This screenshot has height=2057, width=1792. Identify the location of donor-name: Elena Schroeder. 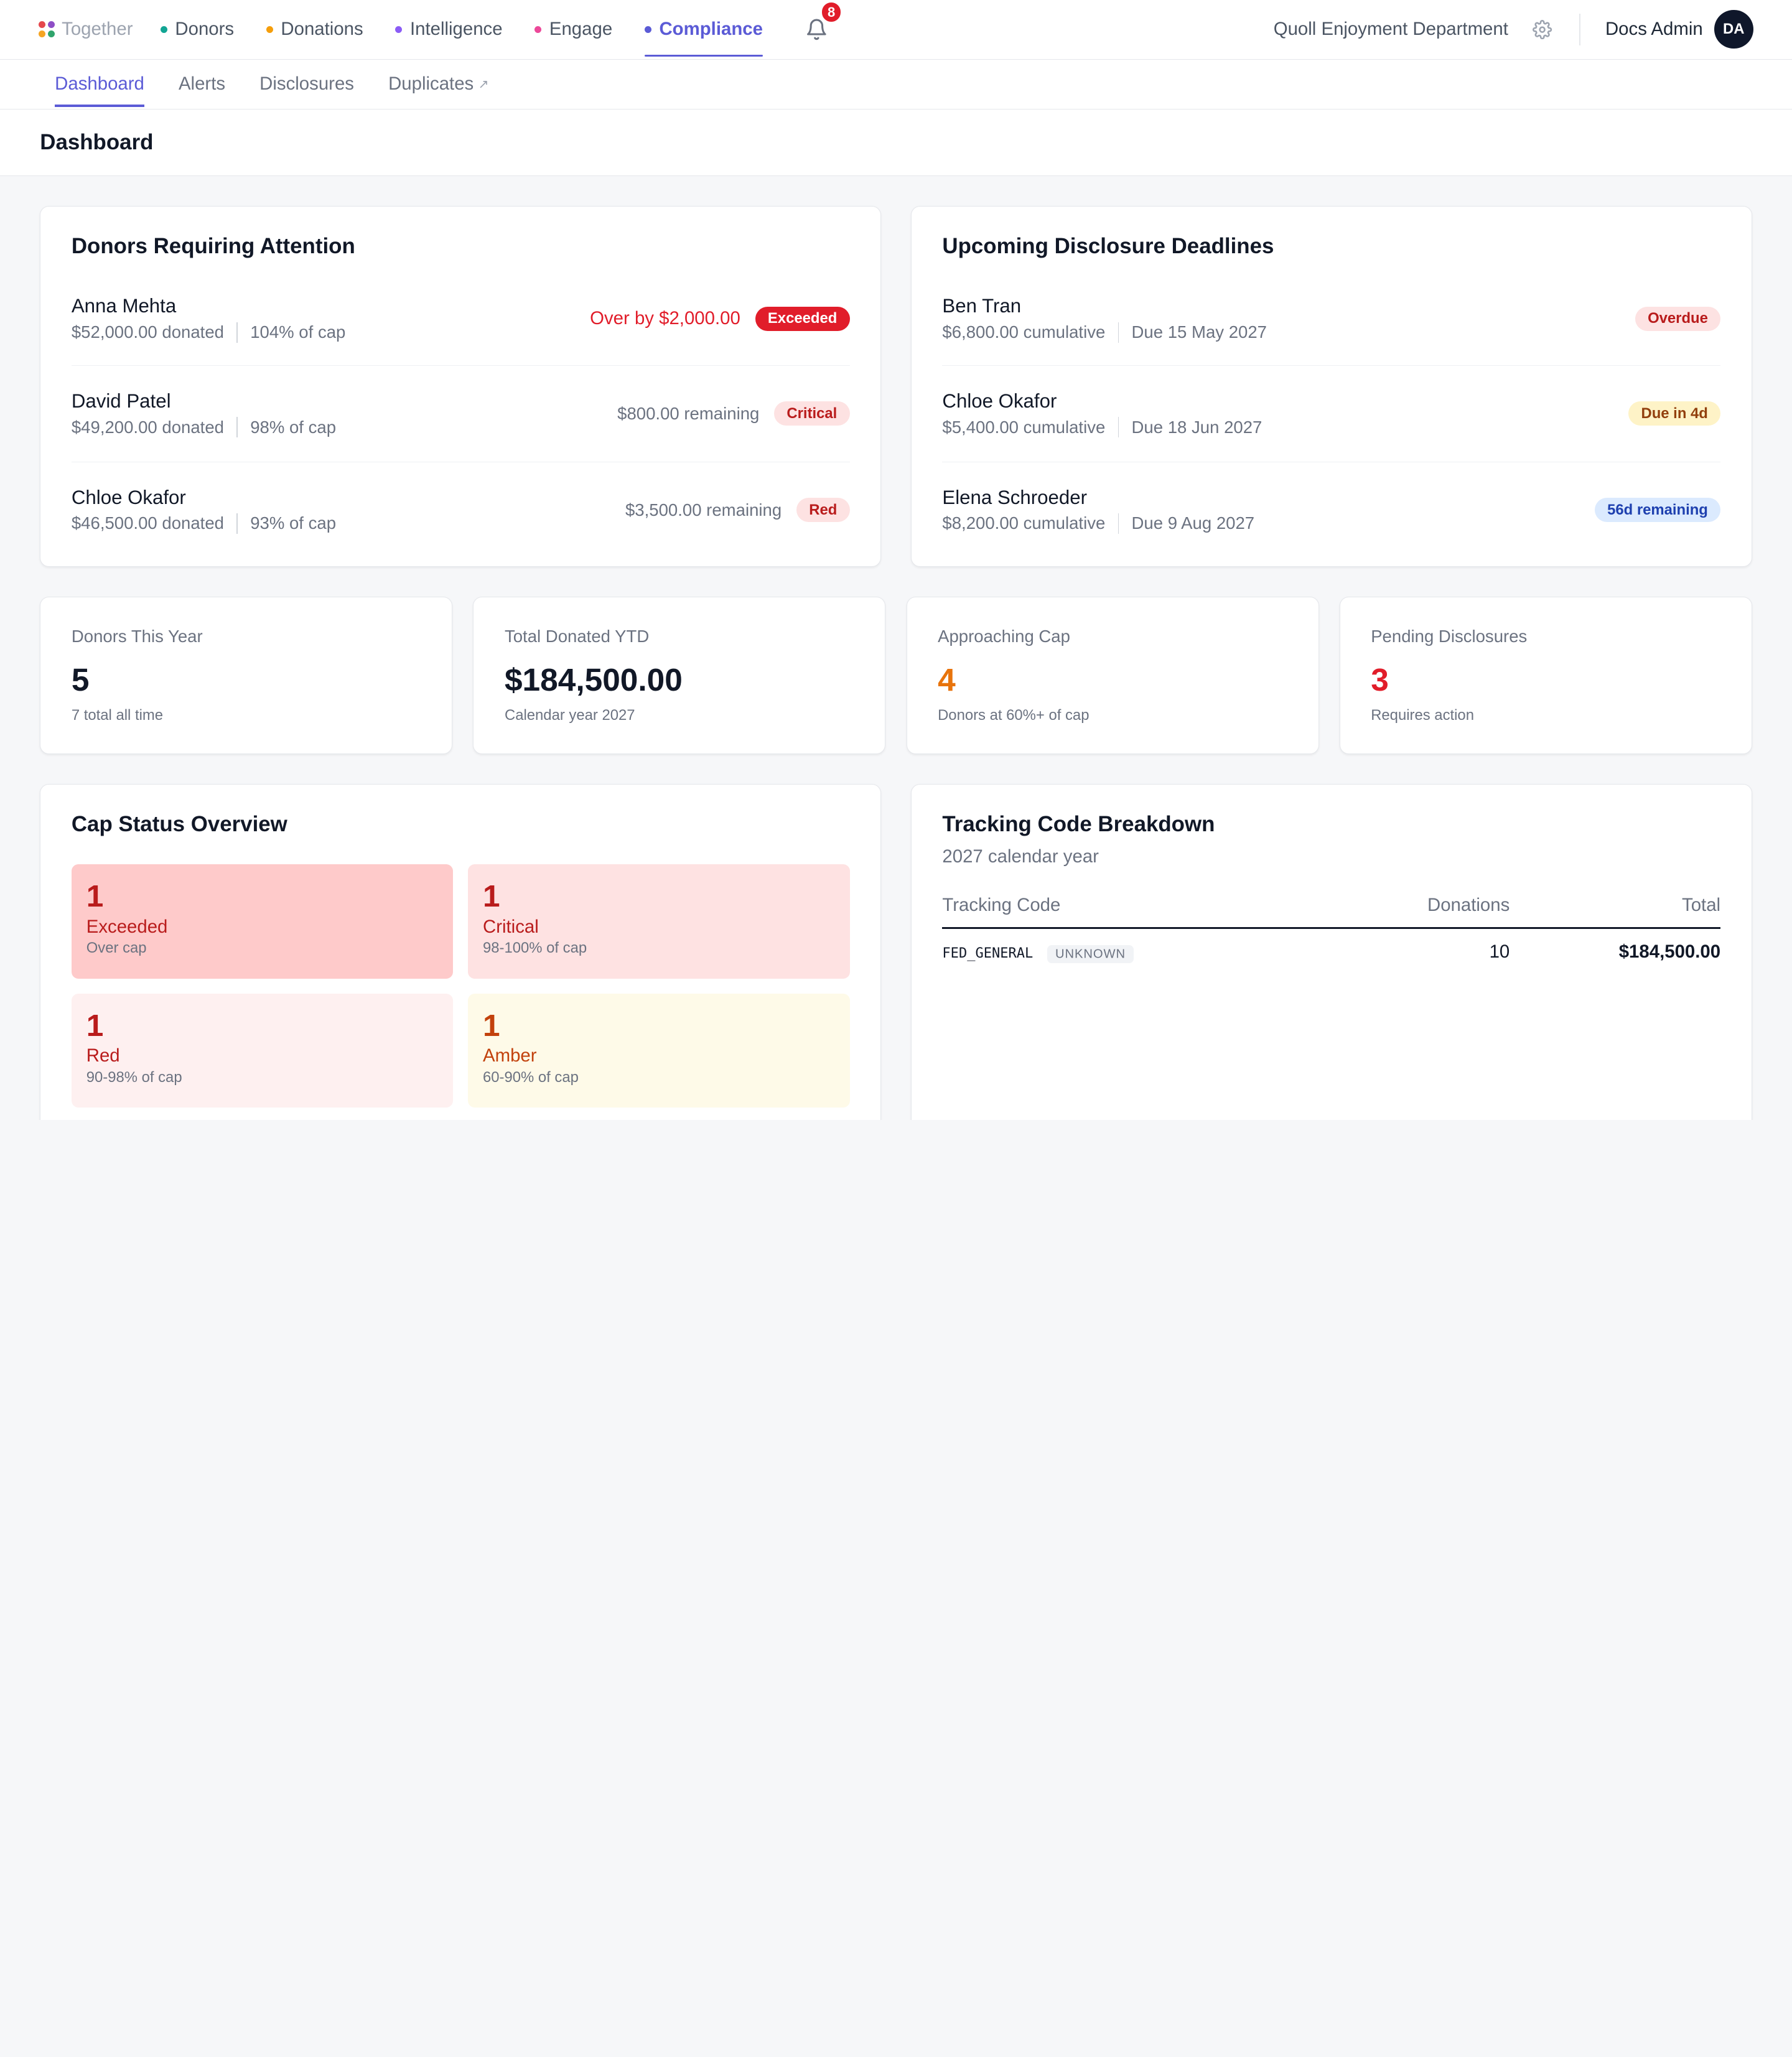
(1015, 497).